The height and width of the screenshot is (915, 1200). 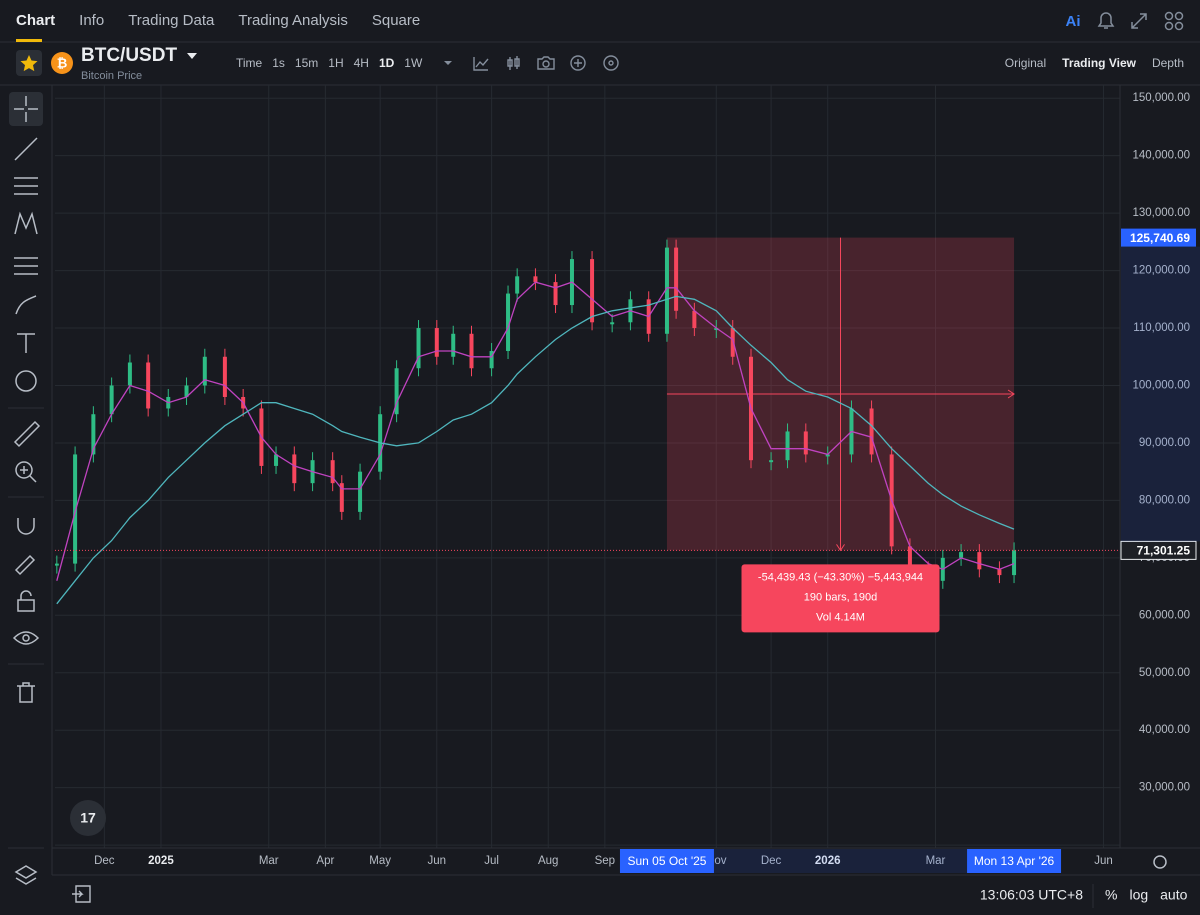 I want to click on btc-icon, so click(x=62, y=63).